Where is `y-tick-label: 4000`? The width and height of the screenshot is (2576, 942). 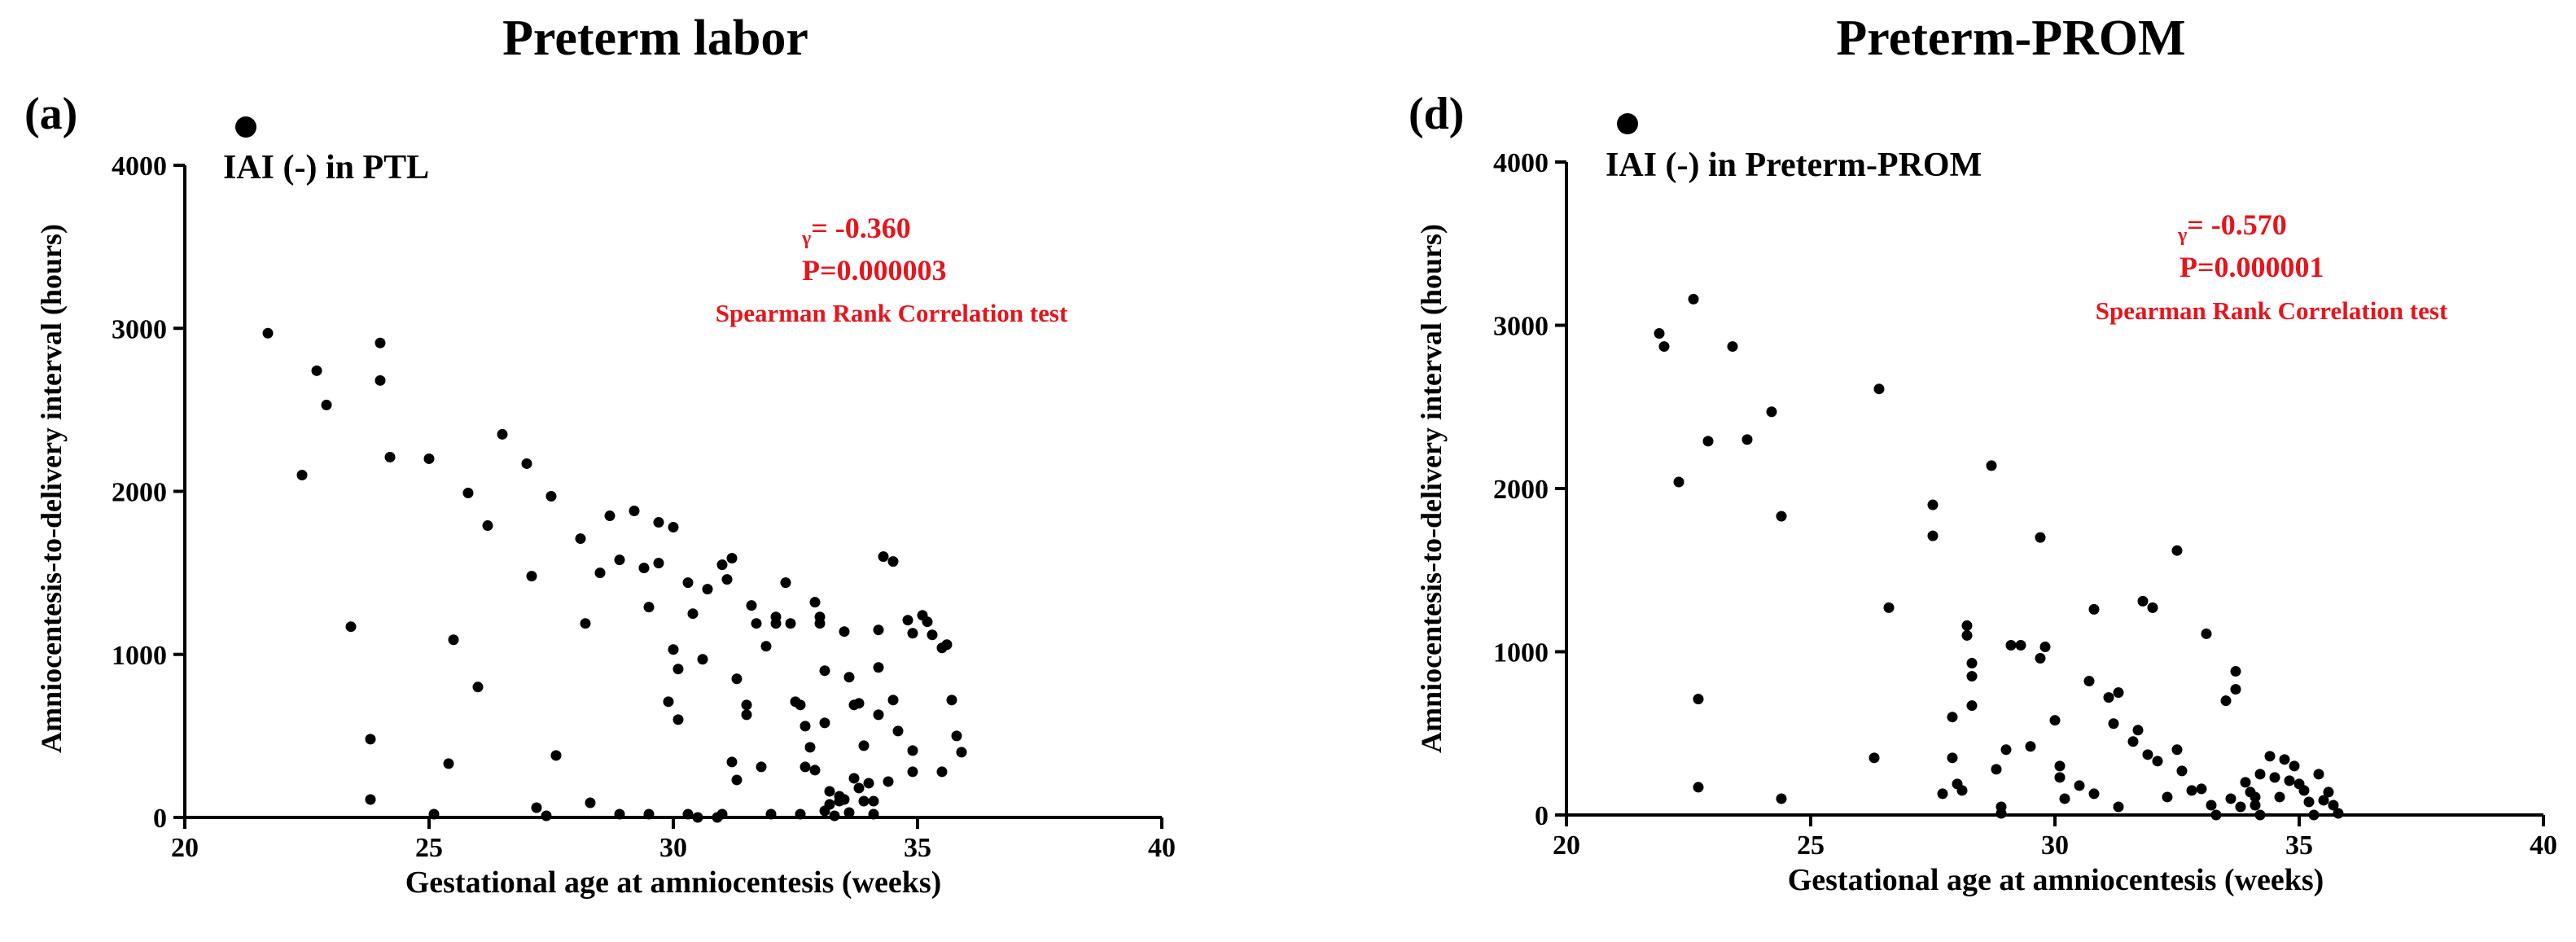 y-tick-label: 4000 is located at coordinates (1521, 163).